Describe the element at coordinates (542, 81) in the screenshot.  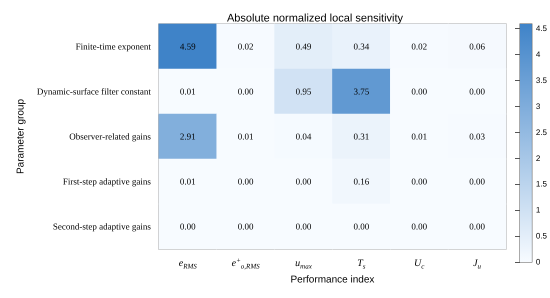
I see `color-bar-label: 3.5` at that location.